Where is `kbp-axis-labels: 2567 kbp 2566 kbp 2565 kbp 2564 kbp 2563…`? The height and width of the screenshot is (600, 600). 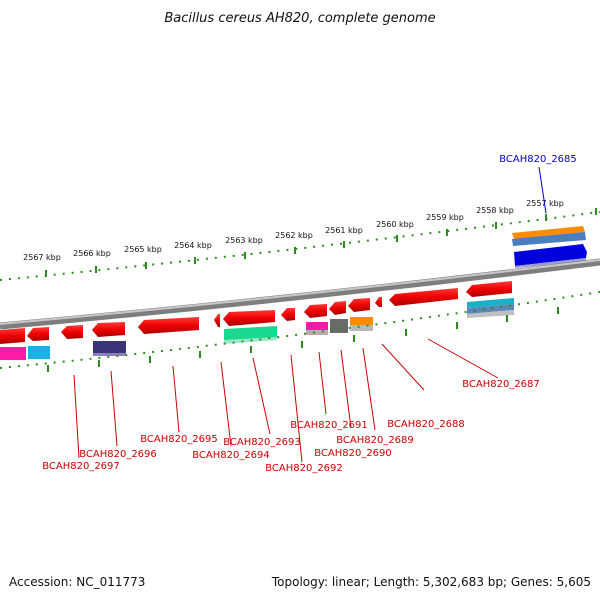 kbp-axis-labels: 2567 kbp 2566 kbp 2565 kbp 2564 kbp 2563… is located at coordinates (293, 230).